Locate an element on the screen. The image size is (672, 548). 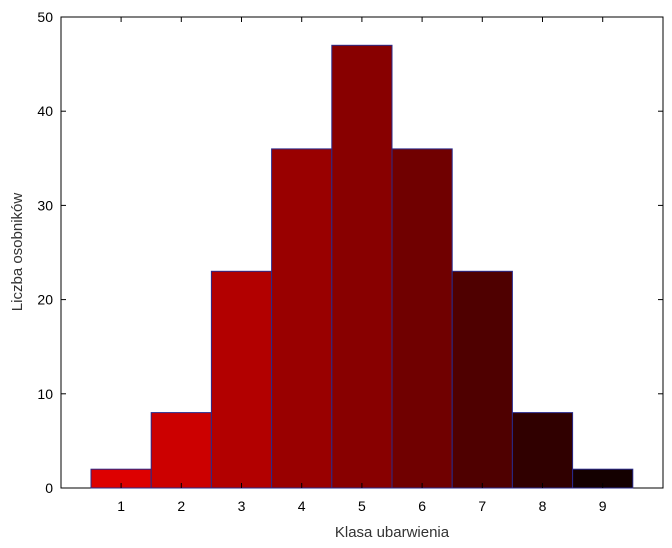
x-tick-label: 2 is located at coordinates (181, 506).